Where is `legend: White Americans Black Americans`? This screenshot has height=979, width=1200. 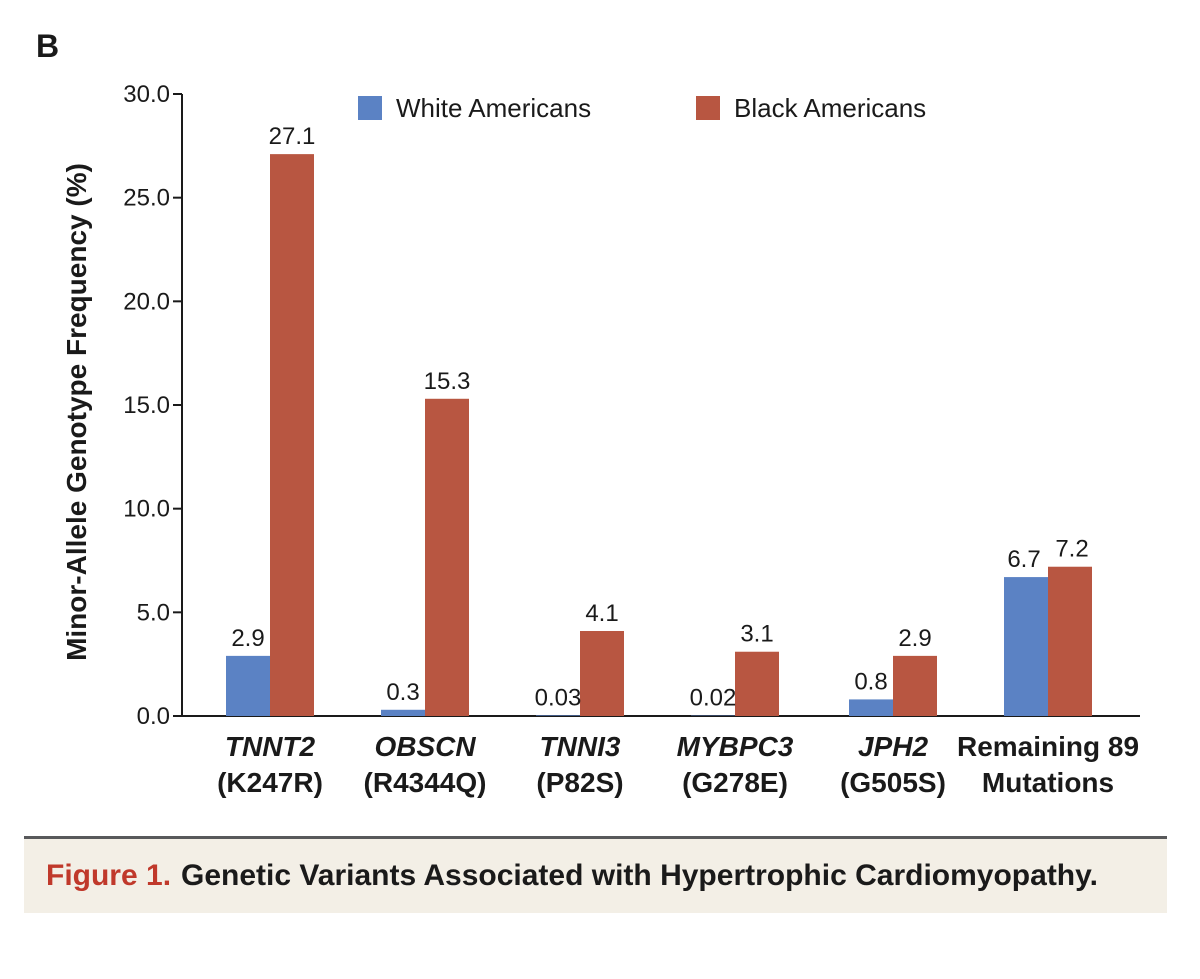 legend: White Americans Black Americans is located at coordinates (642, 108).